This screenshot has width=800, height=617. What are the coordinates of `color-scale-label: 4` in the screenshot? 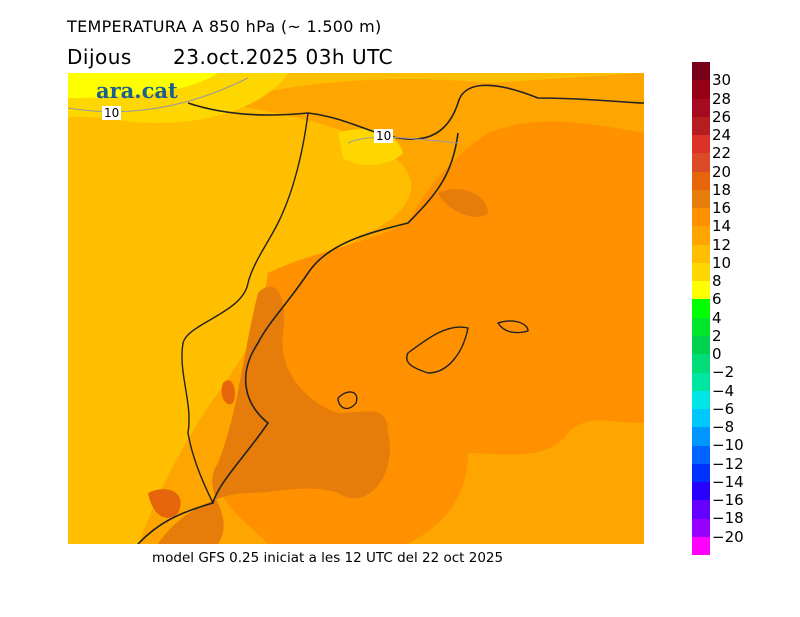 It's located at (717, 317).